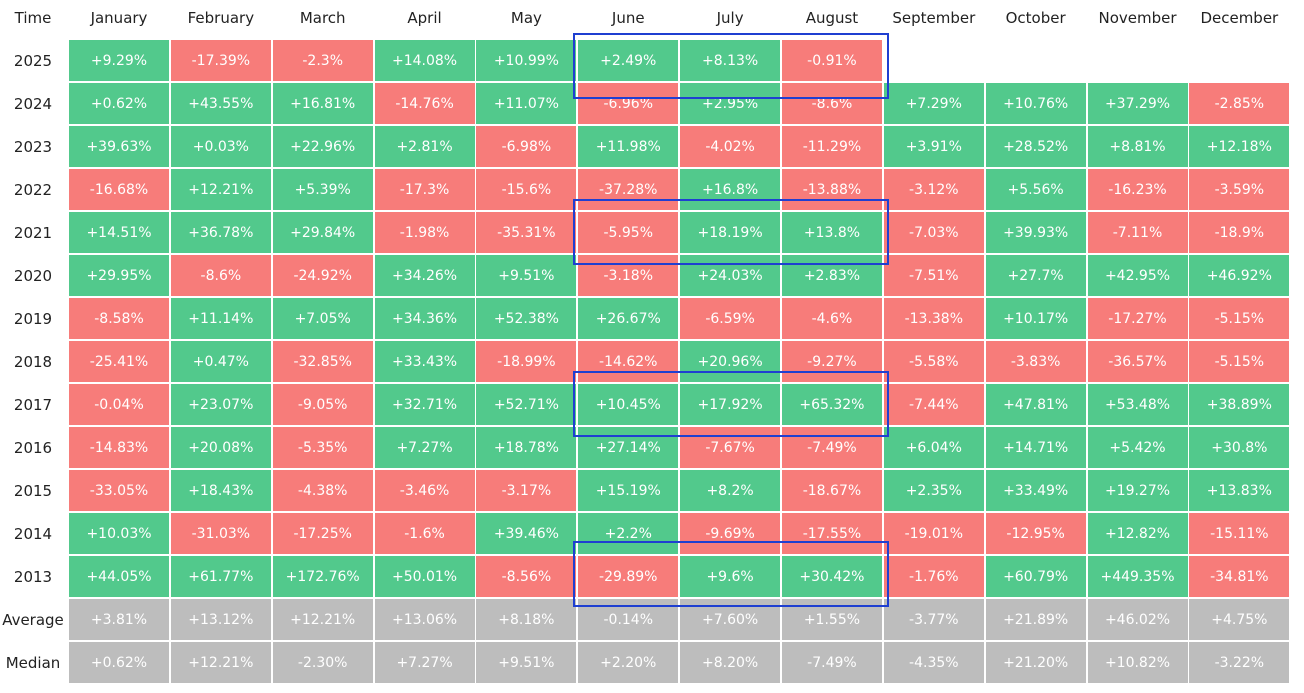 The image size is (1304, 693). Describe the element at coordinates (33, 361) in the screenshot. I see `row-label: 2018` at that location.